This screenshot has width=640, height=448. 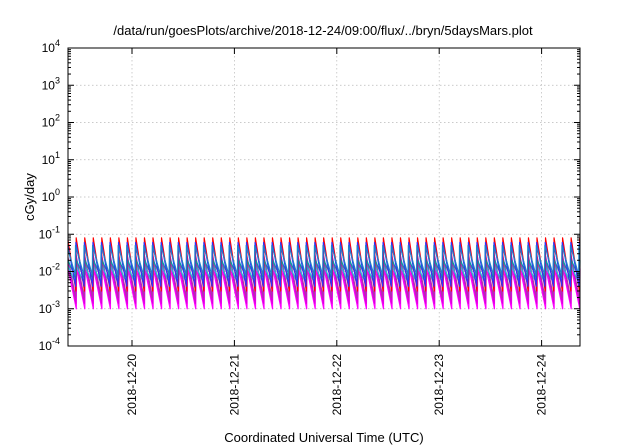 What do you see at coordinates (132, 385) in the screenshot?
I see `x-tick-label: 2018-12-20` at bounding box center [132, 385].